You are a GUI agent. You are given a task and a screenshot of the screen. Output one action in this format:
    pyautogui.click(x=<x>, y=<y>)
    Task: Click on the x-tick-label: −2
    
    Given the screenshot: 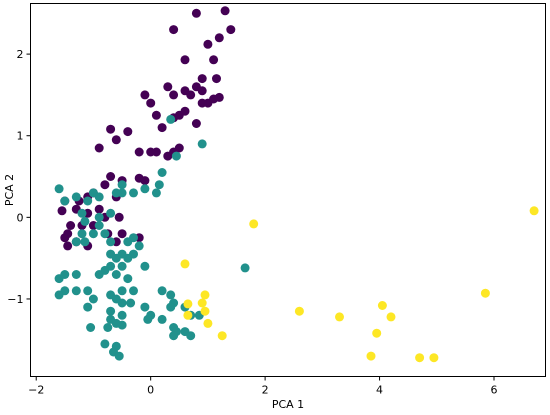 What is the action you would take?
    pyautogui.click(x=36, y=390)
    